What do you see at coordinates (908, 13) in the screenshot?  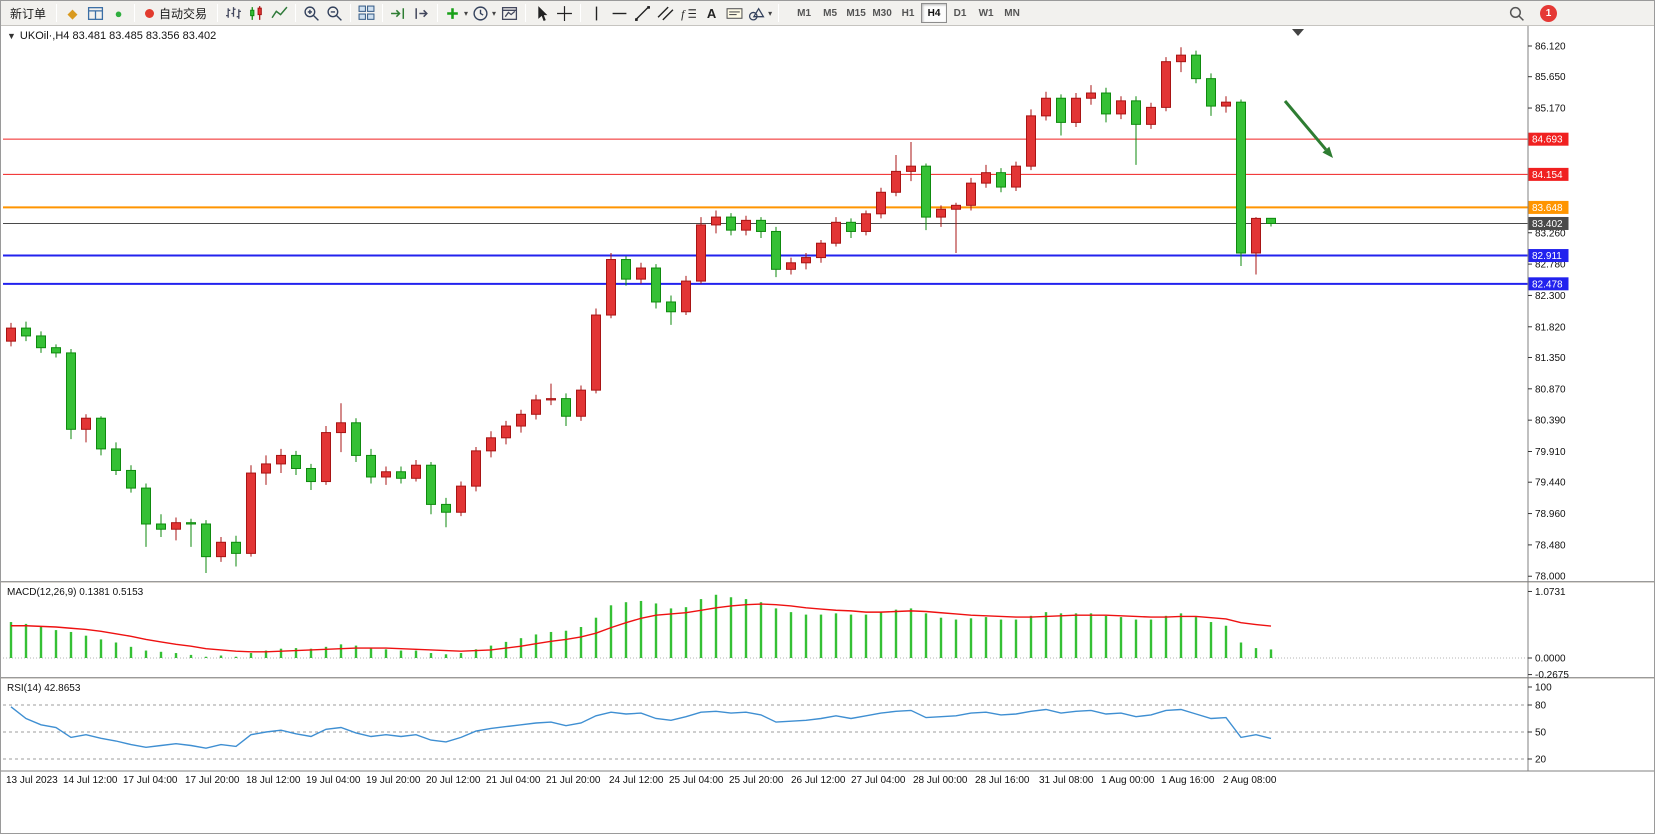 I see `timeframe-button-h1: H1` at bounding box center [908, 13].